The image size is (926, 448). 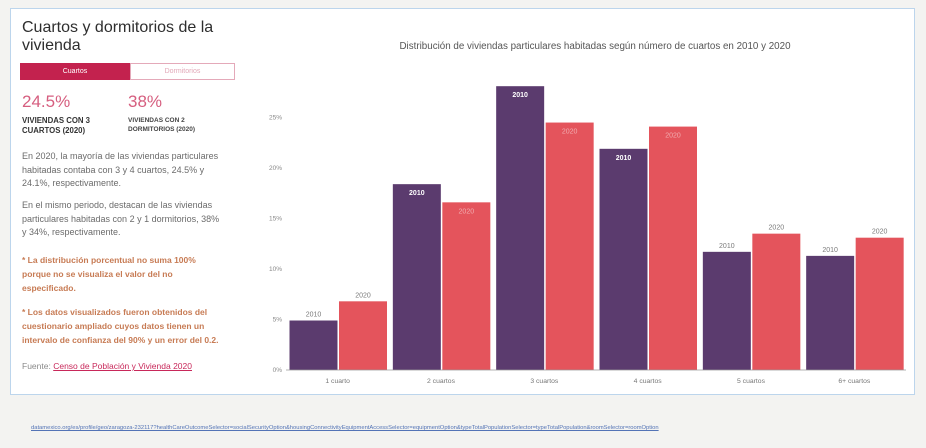 I want to click on y-tick-label: 25%, so click(x=275, y=118).